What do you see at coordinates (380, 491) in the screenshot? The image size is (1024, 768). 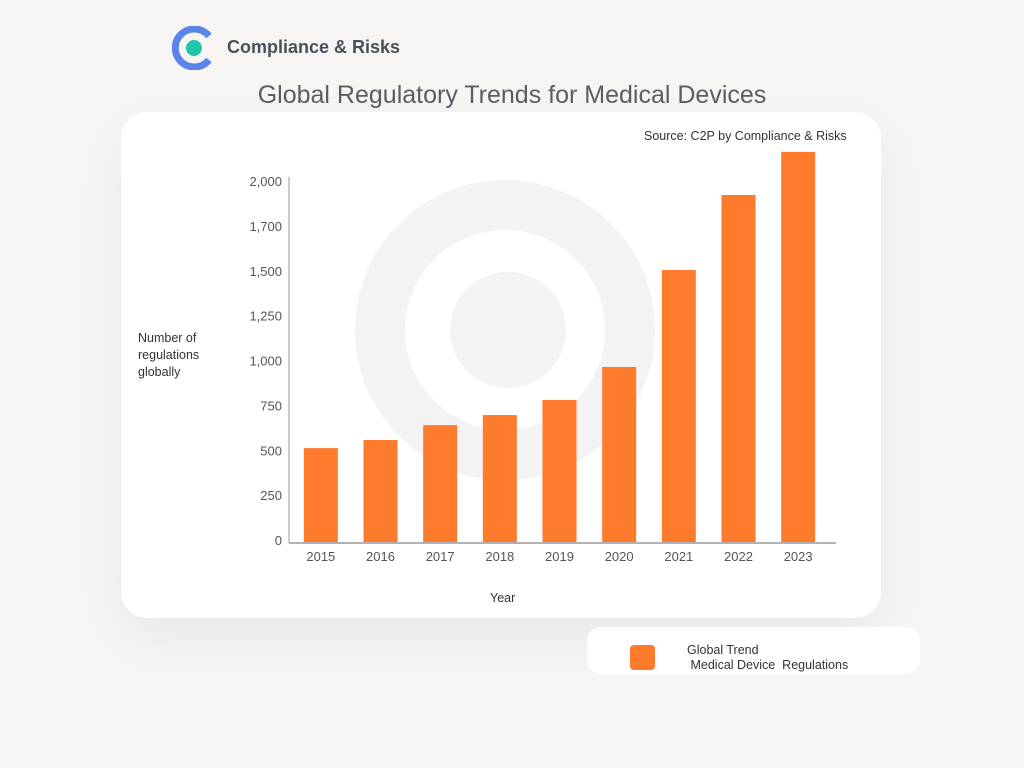 I see `bar-2016` at bounding box center [380, 491].